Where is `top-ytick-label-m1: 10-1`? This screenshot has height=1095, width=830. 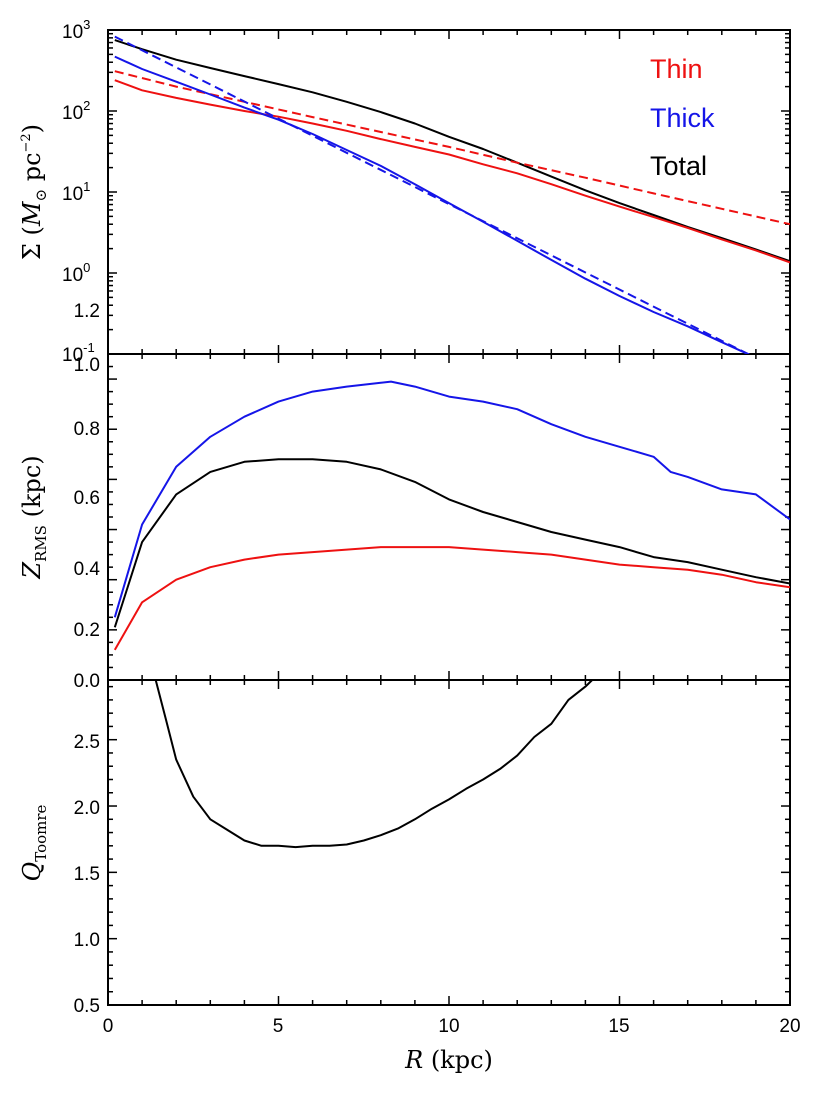 top-ytick-label-m1: 10-1 is located at coordinates (78, 353).